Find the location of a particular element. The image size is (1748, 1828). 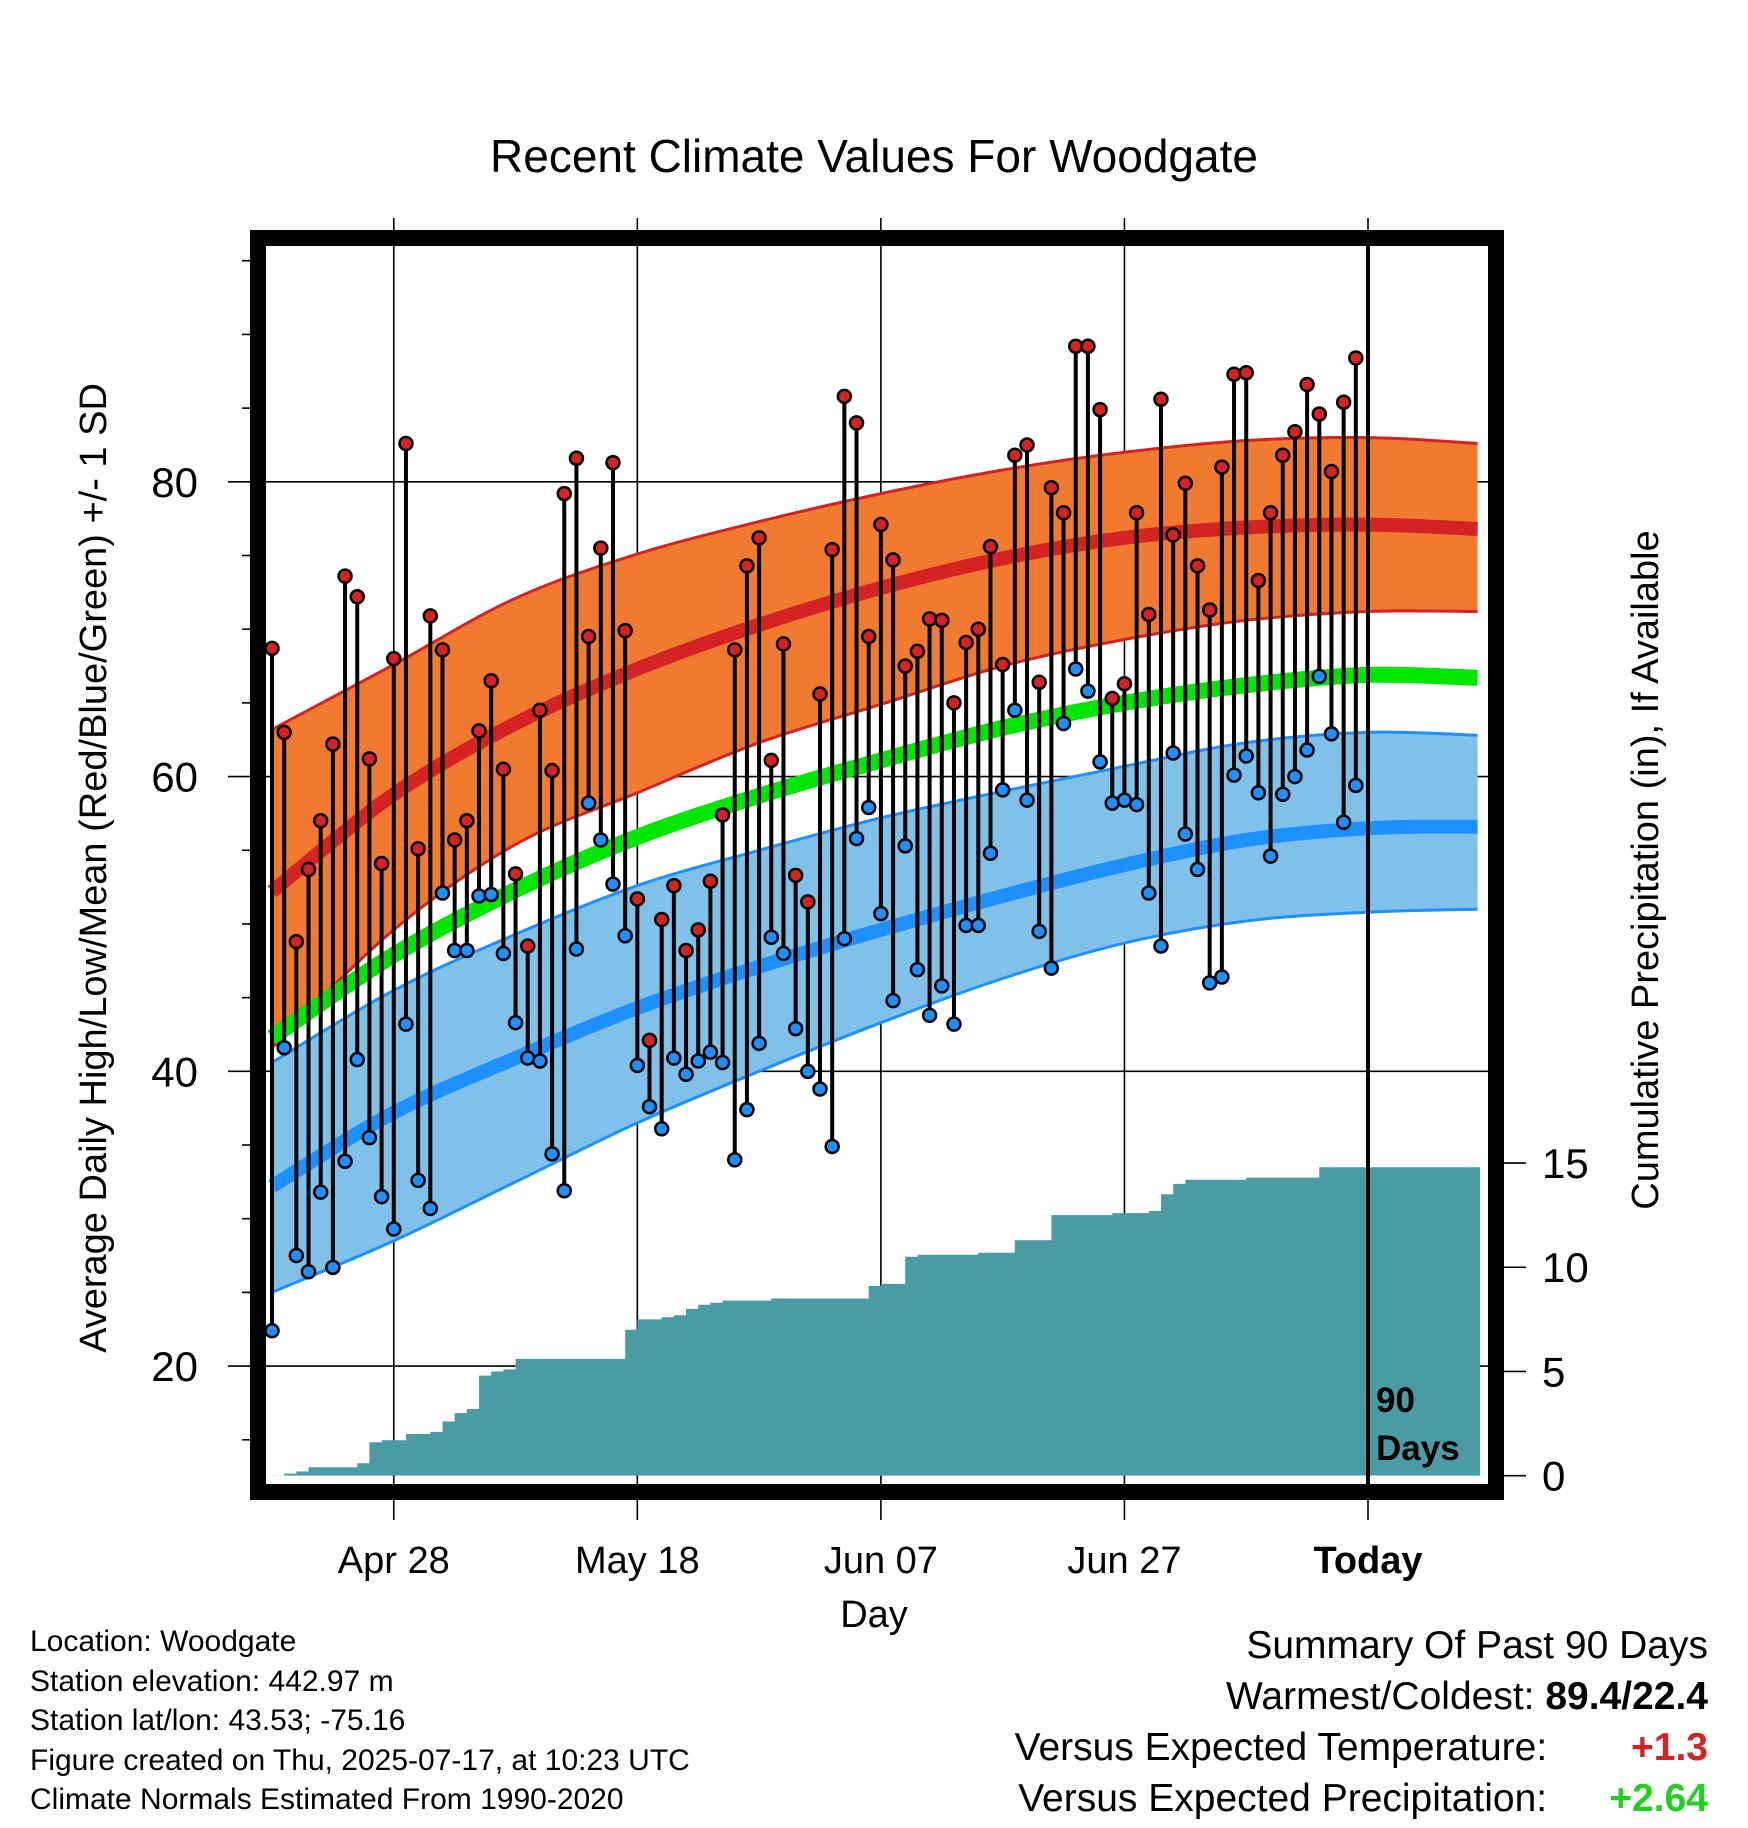

y-tick-label-left: 80 is located at coordinates (174, 482).